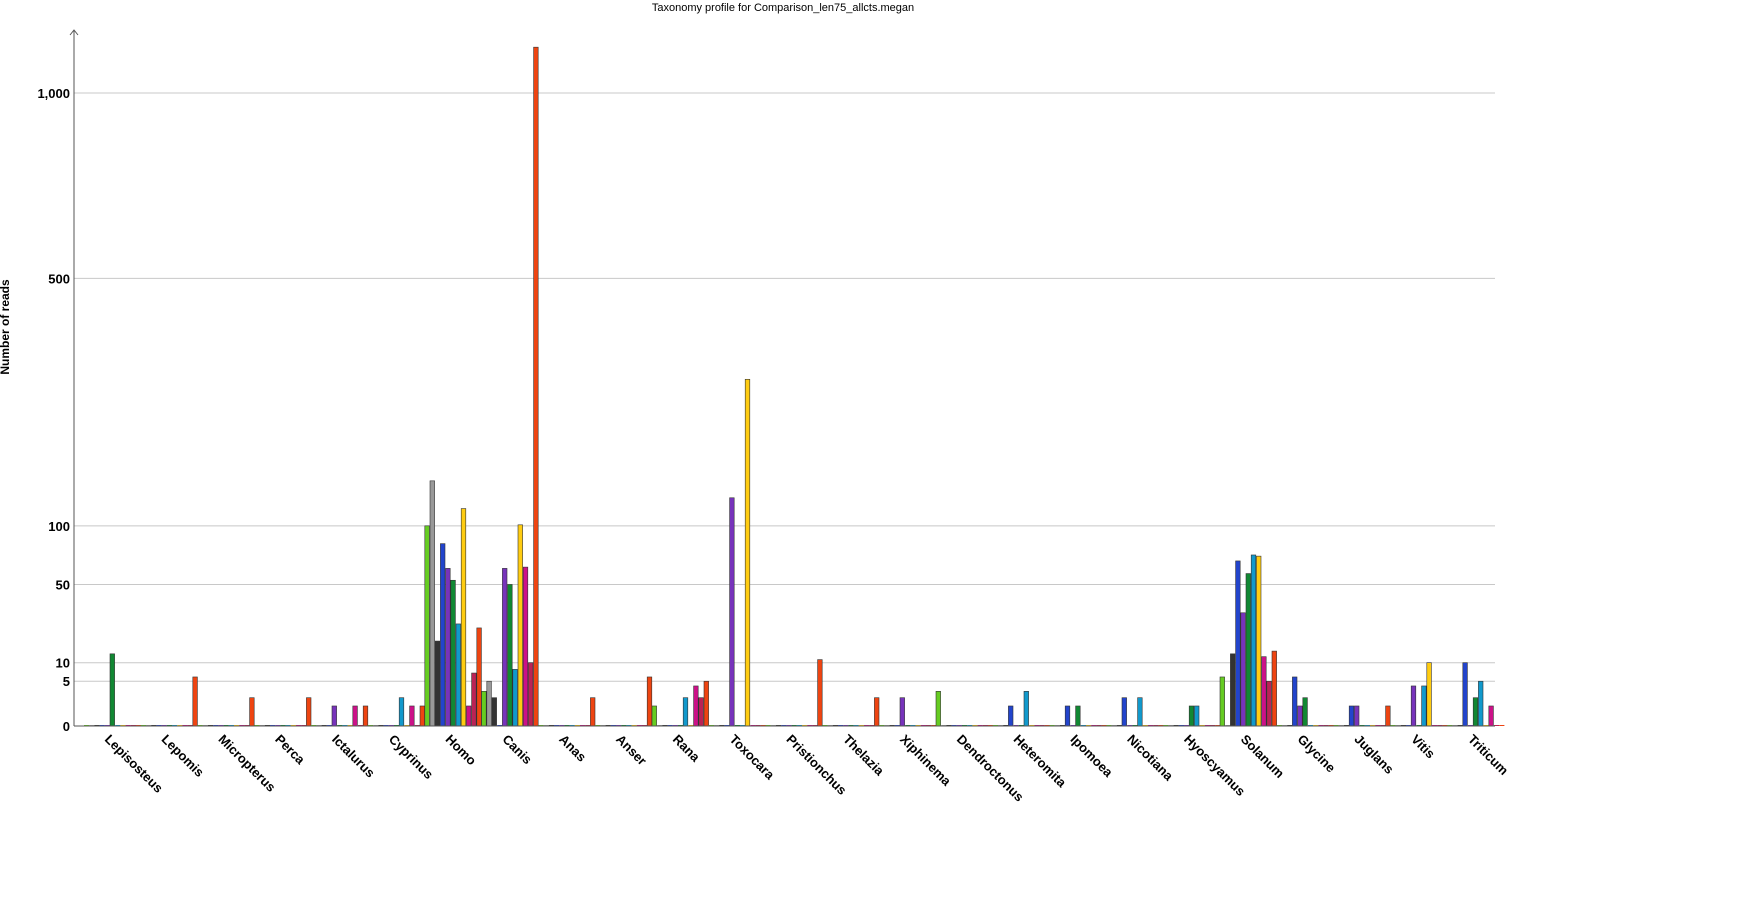 This screenshot has width=1757, height=916. Describe the element at coordinates (1091, 756) in the screenshot. I see `x-tick-label: Ipomoea` at that location.